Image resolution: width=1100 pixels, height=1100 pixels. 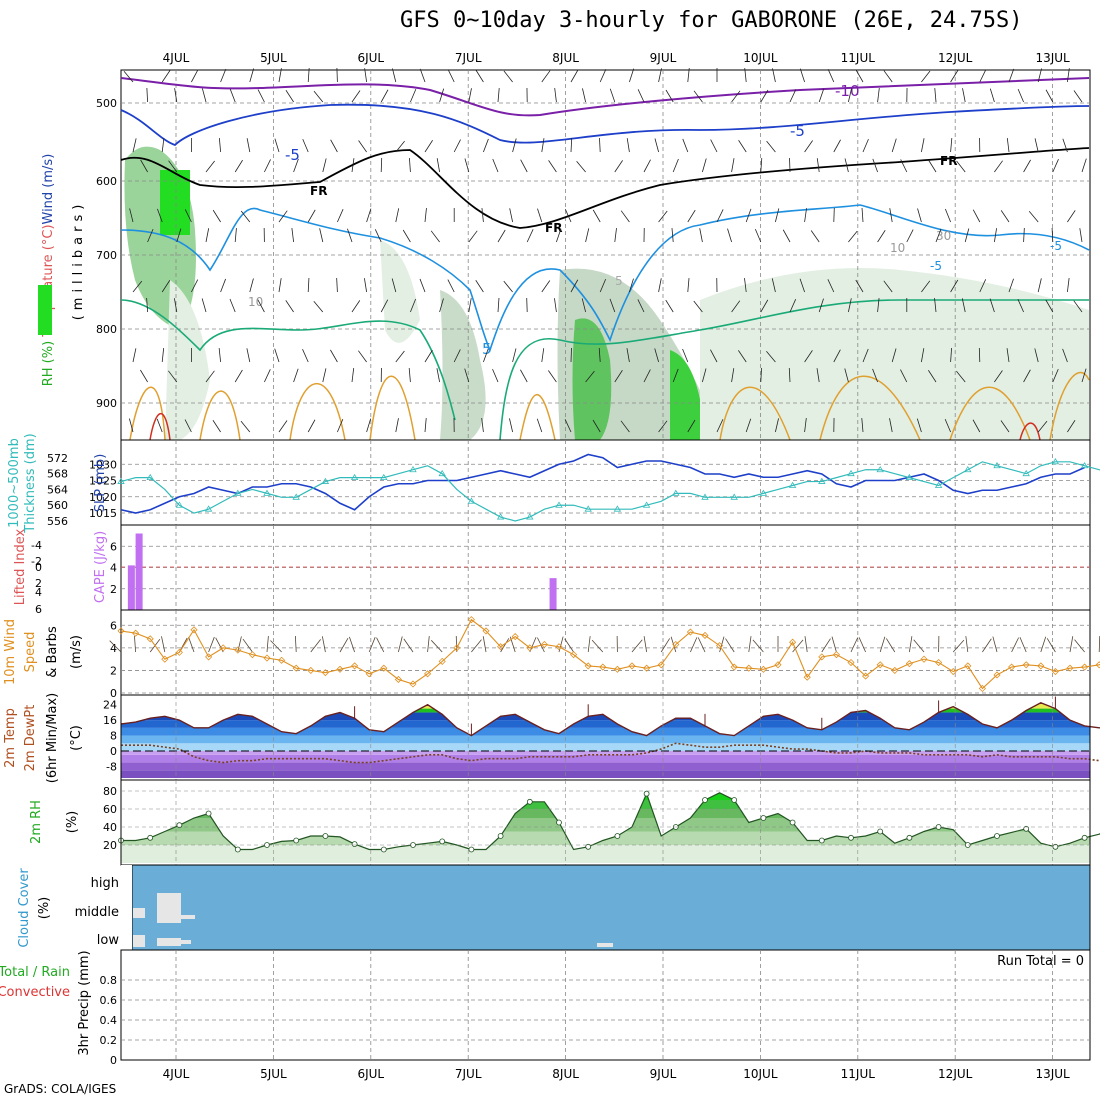 I want to click on contour-label-10: 10, so click(x=255, y=302).